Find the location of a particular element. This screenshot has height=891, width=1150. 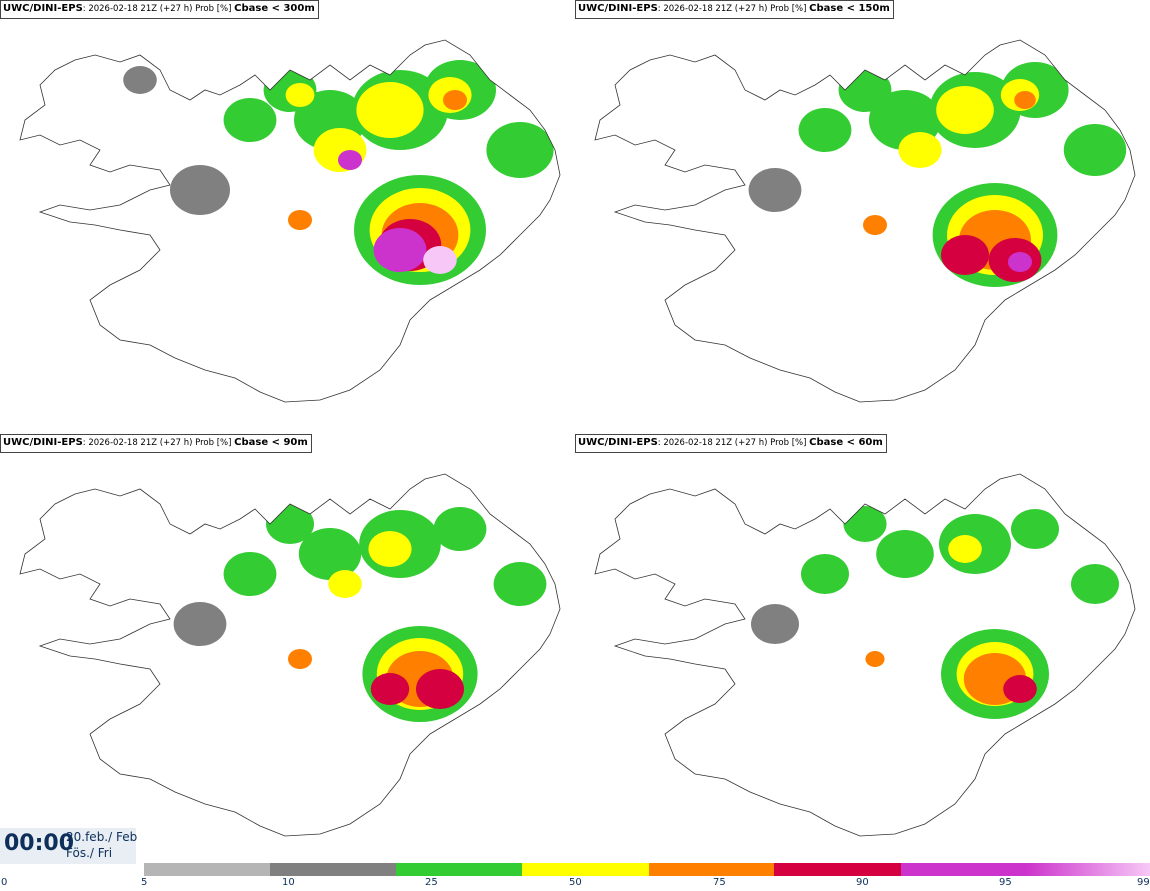

colorbar-tick: 10 is located at coordinates (288, 882).